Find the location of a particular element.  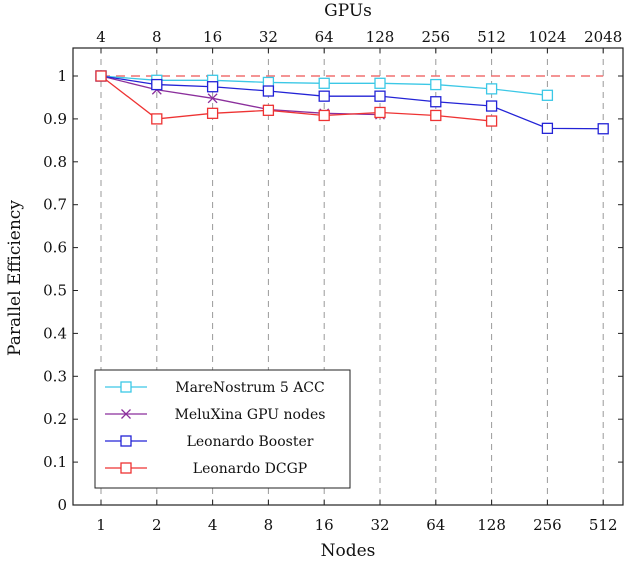

x-tick-label: 8 is located at coordinates (269, 525).